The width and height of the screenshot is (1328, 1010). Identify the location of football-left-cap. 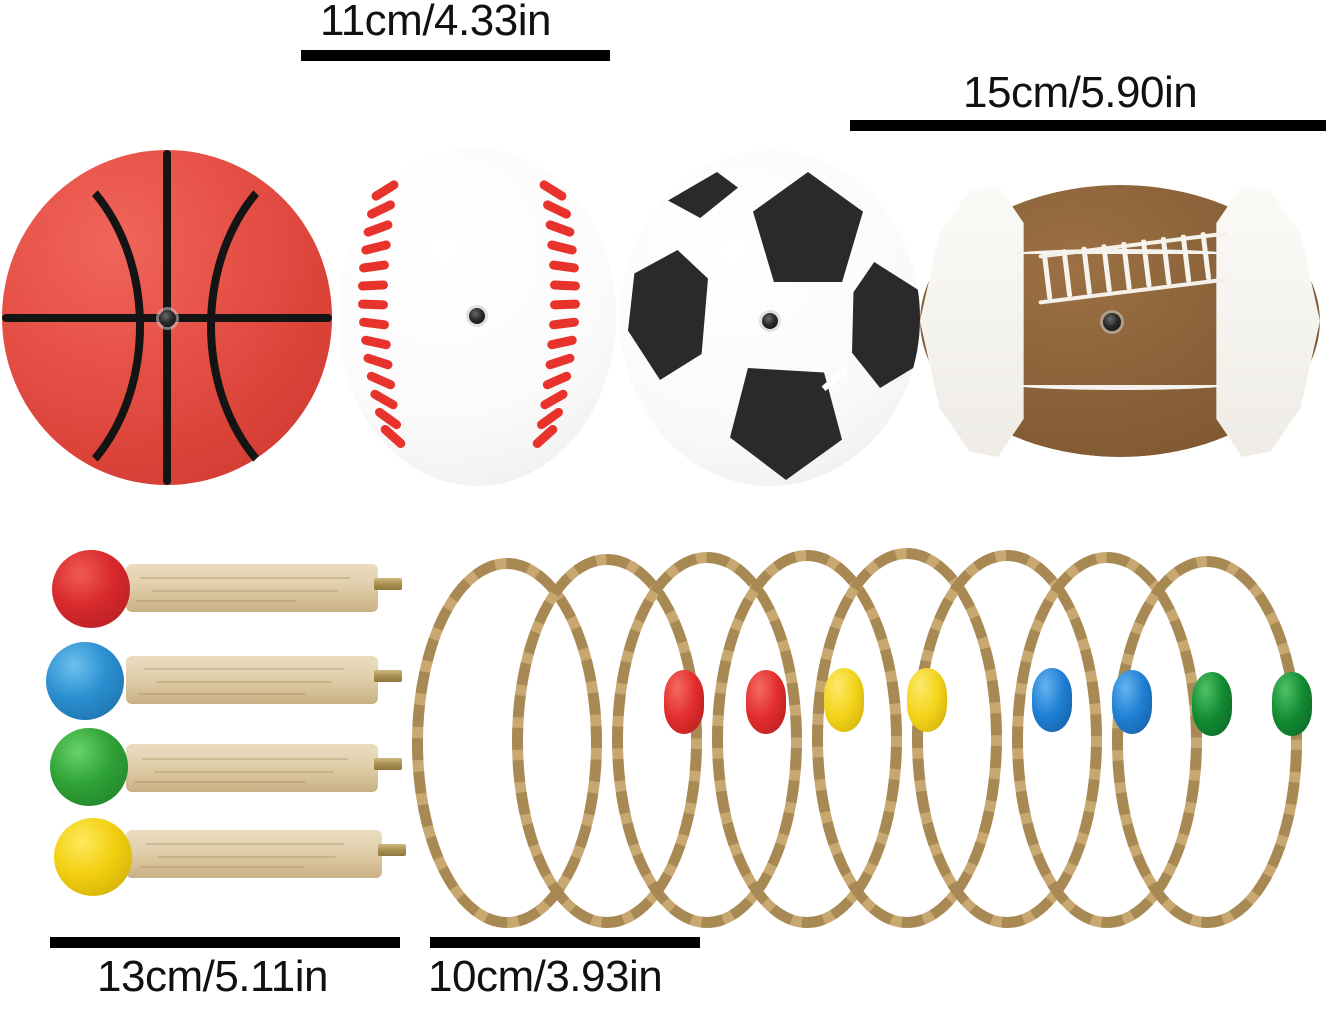
(972, 321).